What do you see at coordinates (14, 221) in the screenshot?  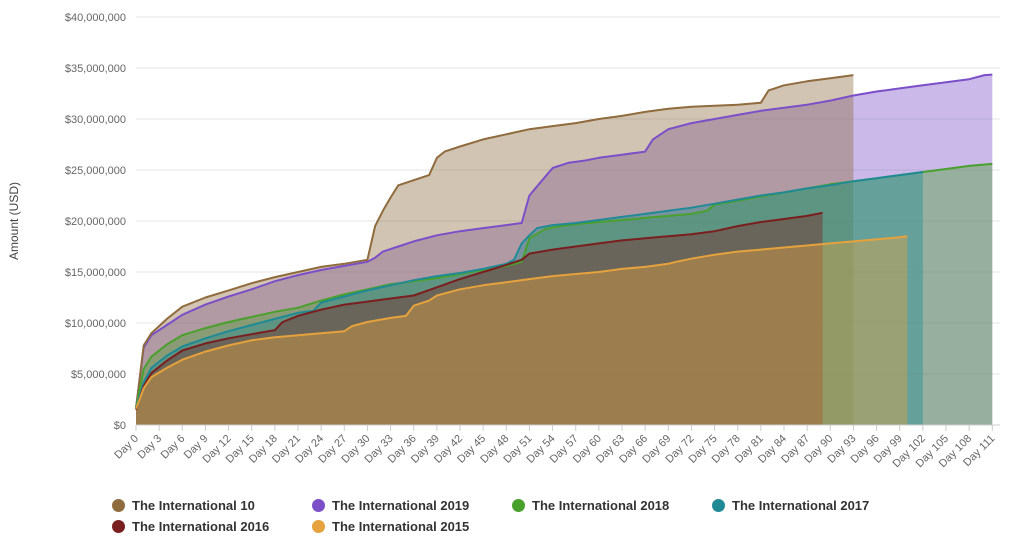 I see `y-axis-title: Amount (USD)` at bounding box center [14, 221].